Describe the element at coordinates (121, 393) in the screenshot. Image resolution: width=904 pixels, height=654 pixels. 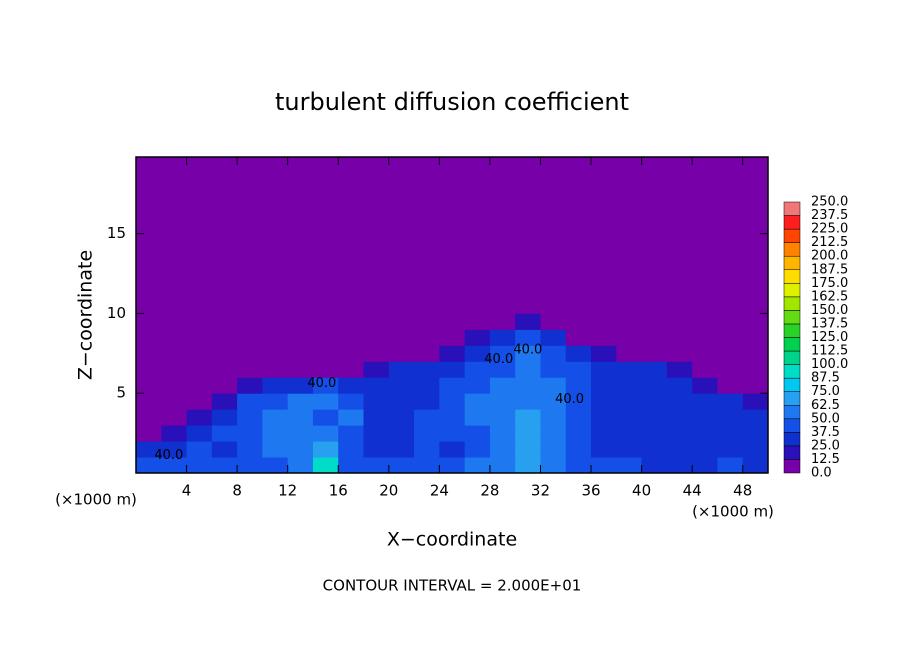
I see `y-tick-label: 5` at that location.